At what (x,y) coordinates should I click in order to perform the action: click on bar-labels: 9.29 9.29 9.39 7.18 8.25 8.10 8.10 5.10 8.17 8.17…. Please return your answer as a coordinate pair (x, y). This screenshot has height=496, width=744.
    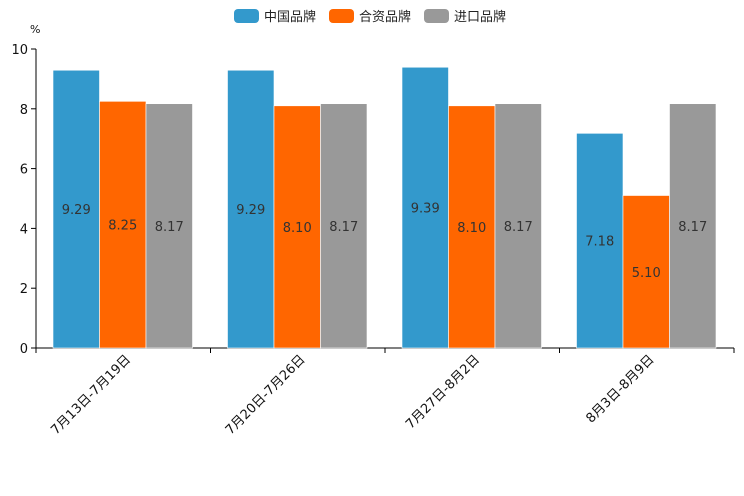
    Looking at the image, I should click on (384, 241).